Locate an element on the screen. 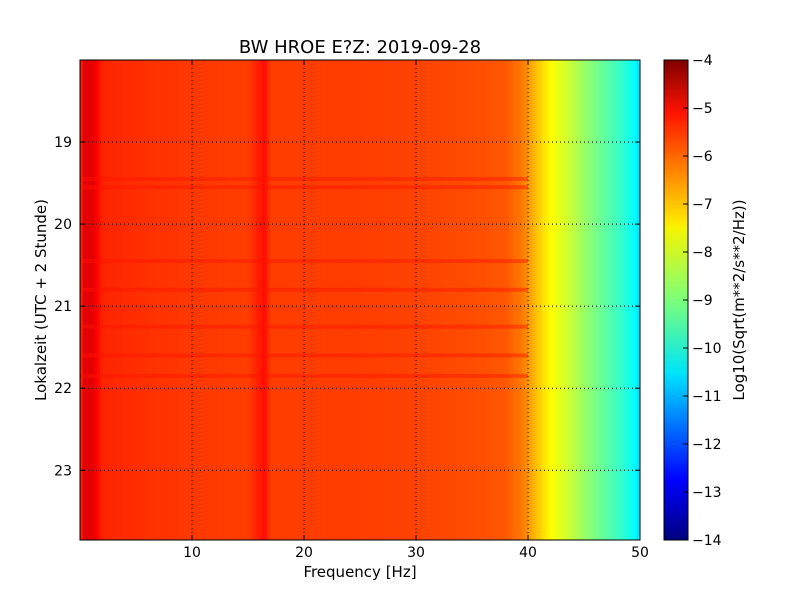  y-tick-label: 22 is located at coordinates (63, 389).